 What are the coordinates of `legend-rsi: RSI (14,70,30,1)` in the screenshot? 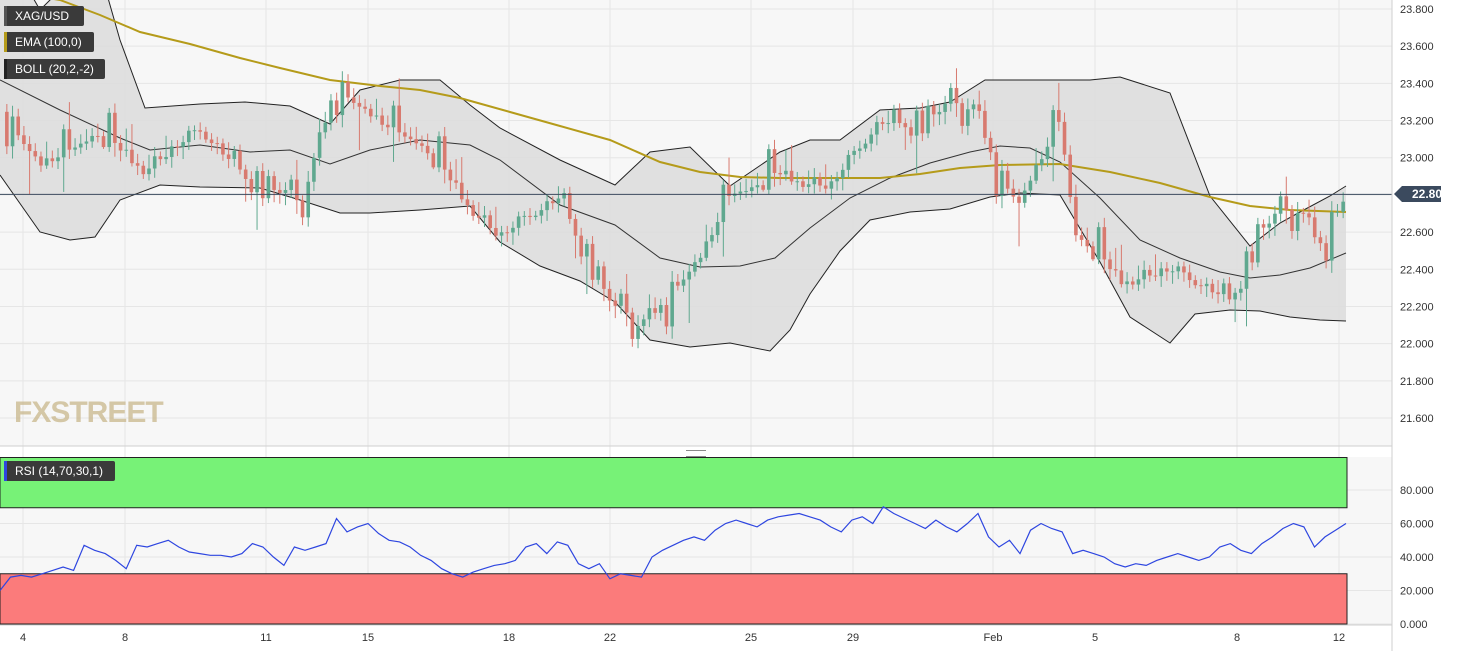 It's located at (59, 471).